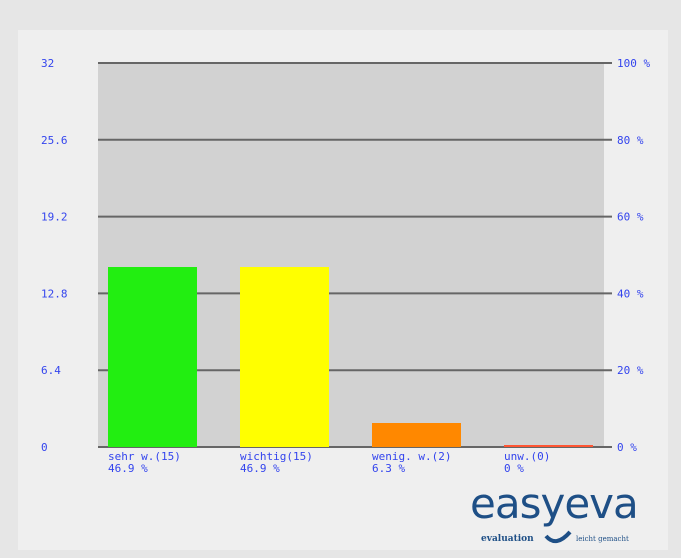 The image size is (681, 558). Describe the element at coordinates (630, 370) in the screenshot. I see `y2-tick-label: 20 %` at that location.